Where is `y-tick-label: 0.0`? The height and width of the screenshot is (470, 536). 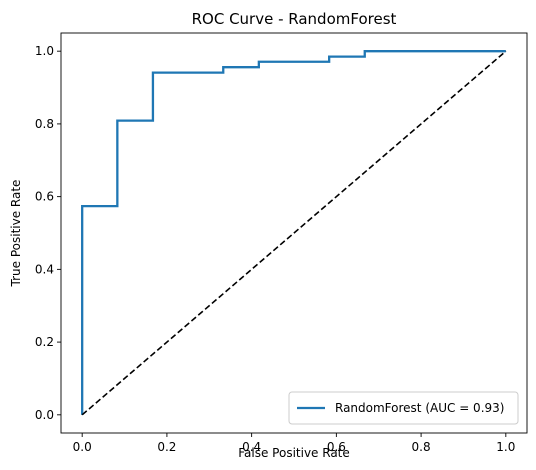 y-tick-label: 0.0 is located at coordinates (44, 415).